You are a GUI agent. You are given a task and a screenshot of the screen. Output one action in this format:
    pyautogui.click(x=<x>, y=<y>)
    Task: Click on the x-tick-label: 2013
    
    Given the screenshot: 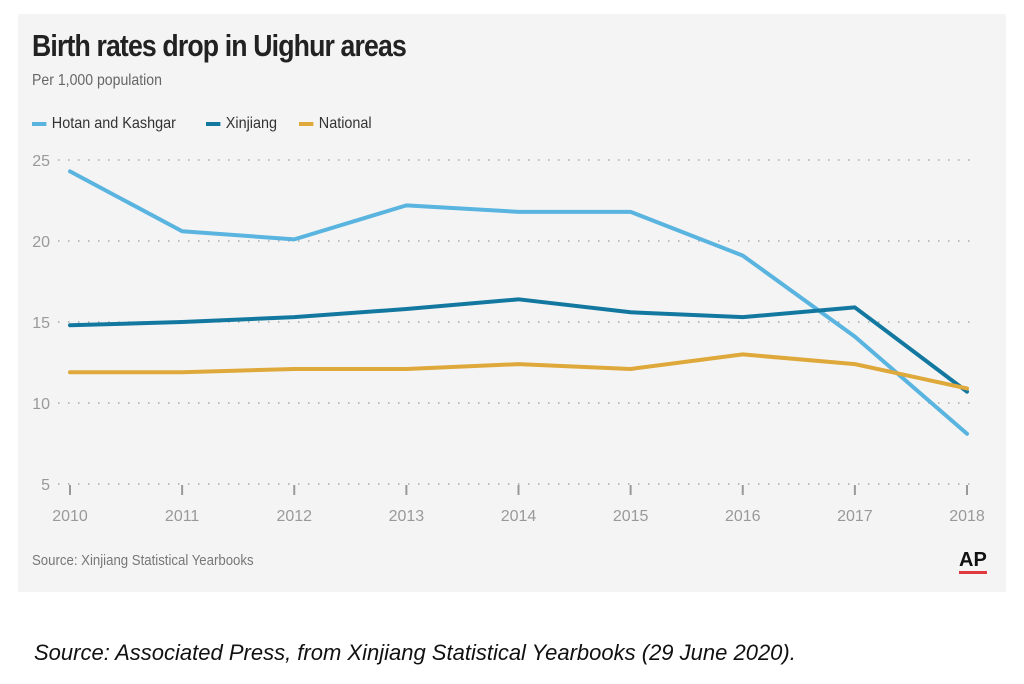 What is the action you would take?
    pyautogui.click(x=407, y=516)
    